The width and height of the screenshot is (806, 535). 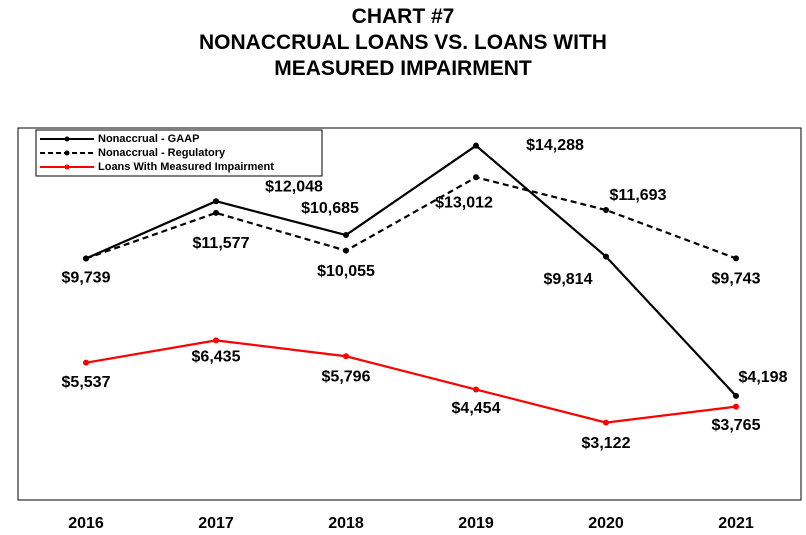 What do you see at coordinates (476, 408) in the screenshot?
I see `data-label: $4,454` at bounding box center [476, 408].